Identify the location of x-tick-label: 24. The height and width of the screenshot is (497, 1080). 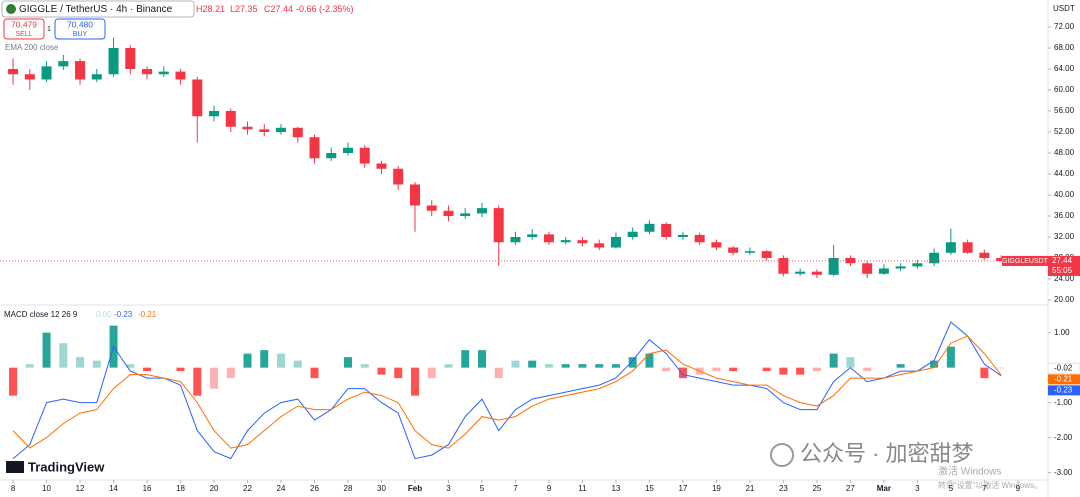
(281, 488).